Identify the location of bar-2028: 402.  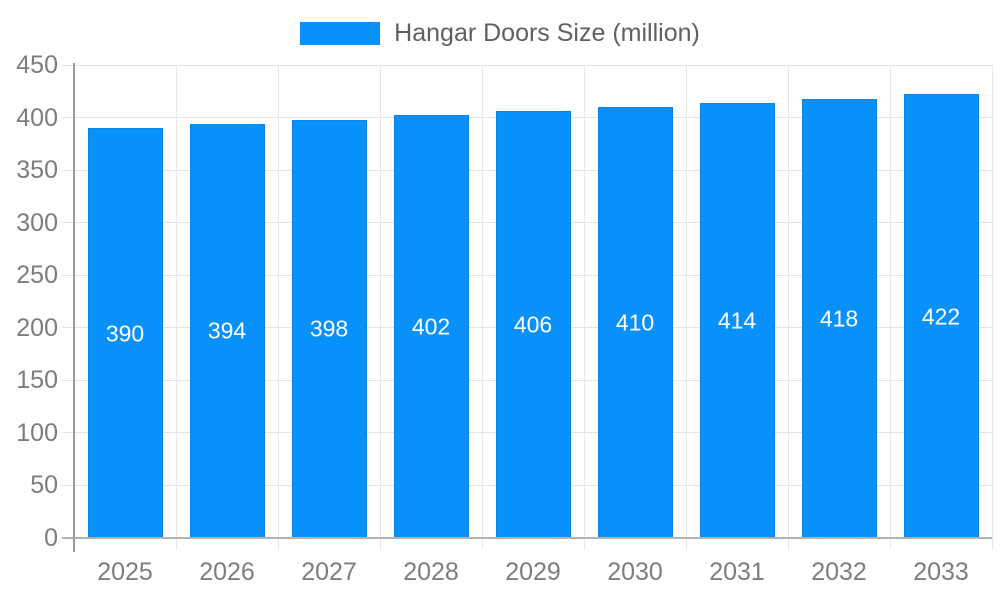
(431, 326).